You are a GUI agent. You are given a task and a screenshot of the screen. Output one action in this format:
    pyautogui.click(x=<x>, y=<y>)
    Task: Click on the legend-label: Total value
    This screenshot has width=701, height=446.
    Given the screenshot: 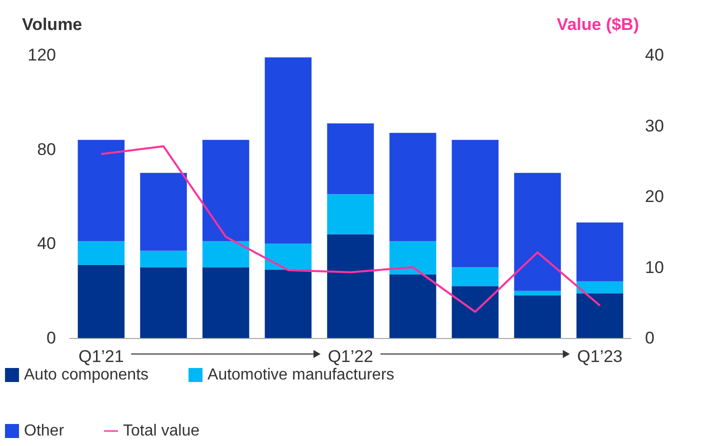 What is the action you would take?
    pyautogui.click(x=161, y=431)
    